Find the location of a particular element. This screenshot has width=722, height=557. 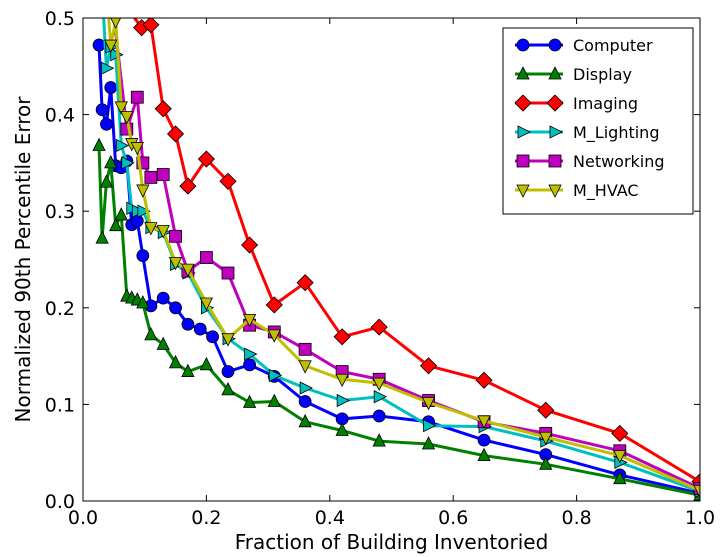

legend-marker-m-lighting is located at coordinates (556, 132).